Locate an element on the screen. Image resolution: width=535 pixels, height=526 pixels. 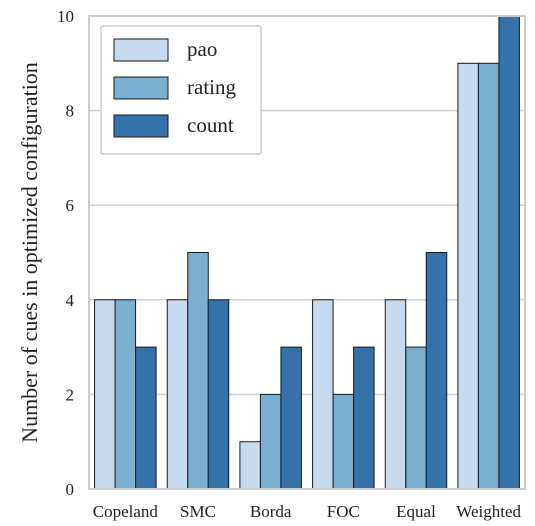
bar-rating-weighted is located at coordinates (488, 276).